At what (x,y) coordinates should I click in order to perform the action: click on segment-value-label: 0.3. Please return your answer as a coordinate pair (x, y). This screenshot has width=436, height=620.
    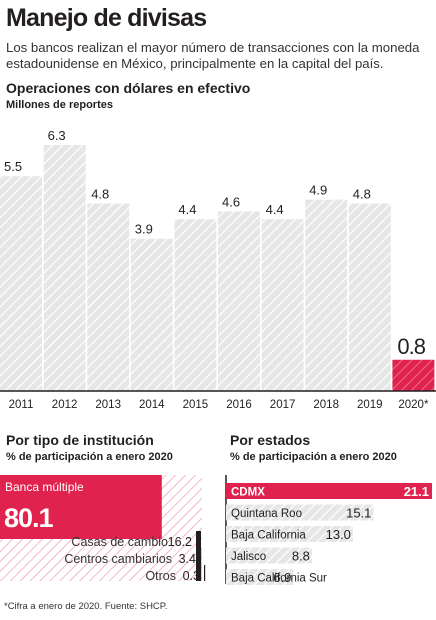
    Looking at the image, I should click on (191, 576).